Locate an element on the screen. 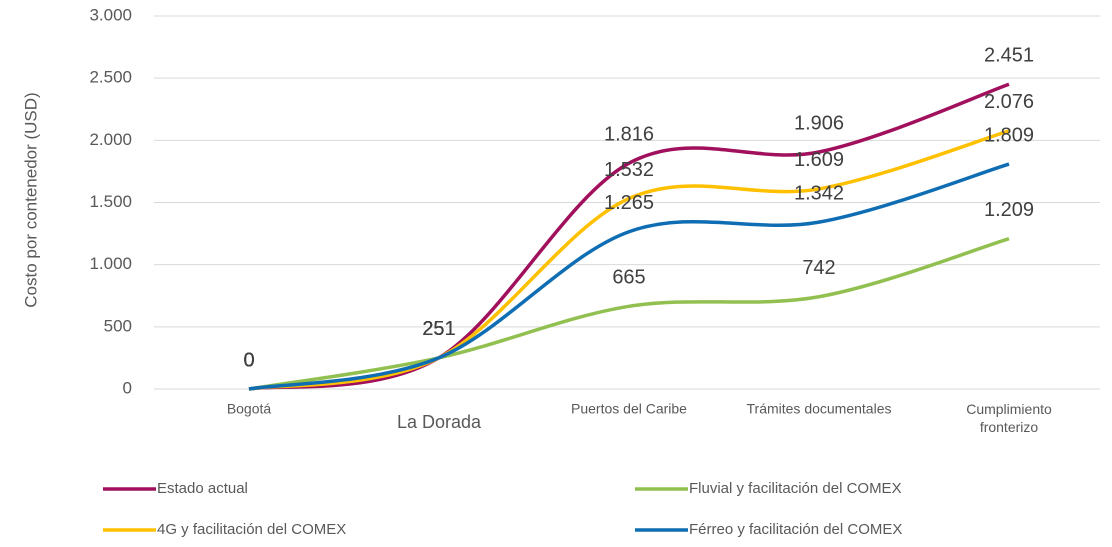  y-tick-label: 1.000 is located at coordinates (110, 263).